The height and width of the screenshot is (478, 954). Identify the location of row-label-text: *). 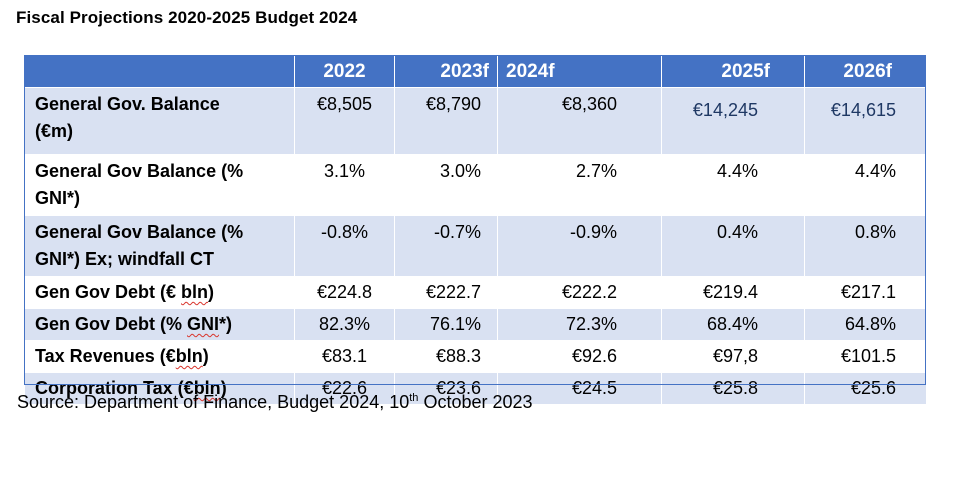
(226, 324).